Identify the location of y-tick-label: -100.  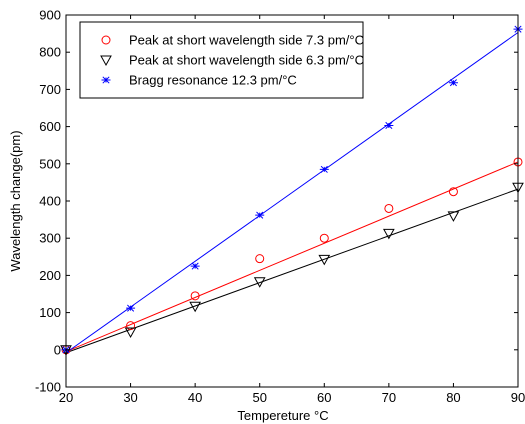
(48, 387).